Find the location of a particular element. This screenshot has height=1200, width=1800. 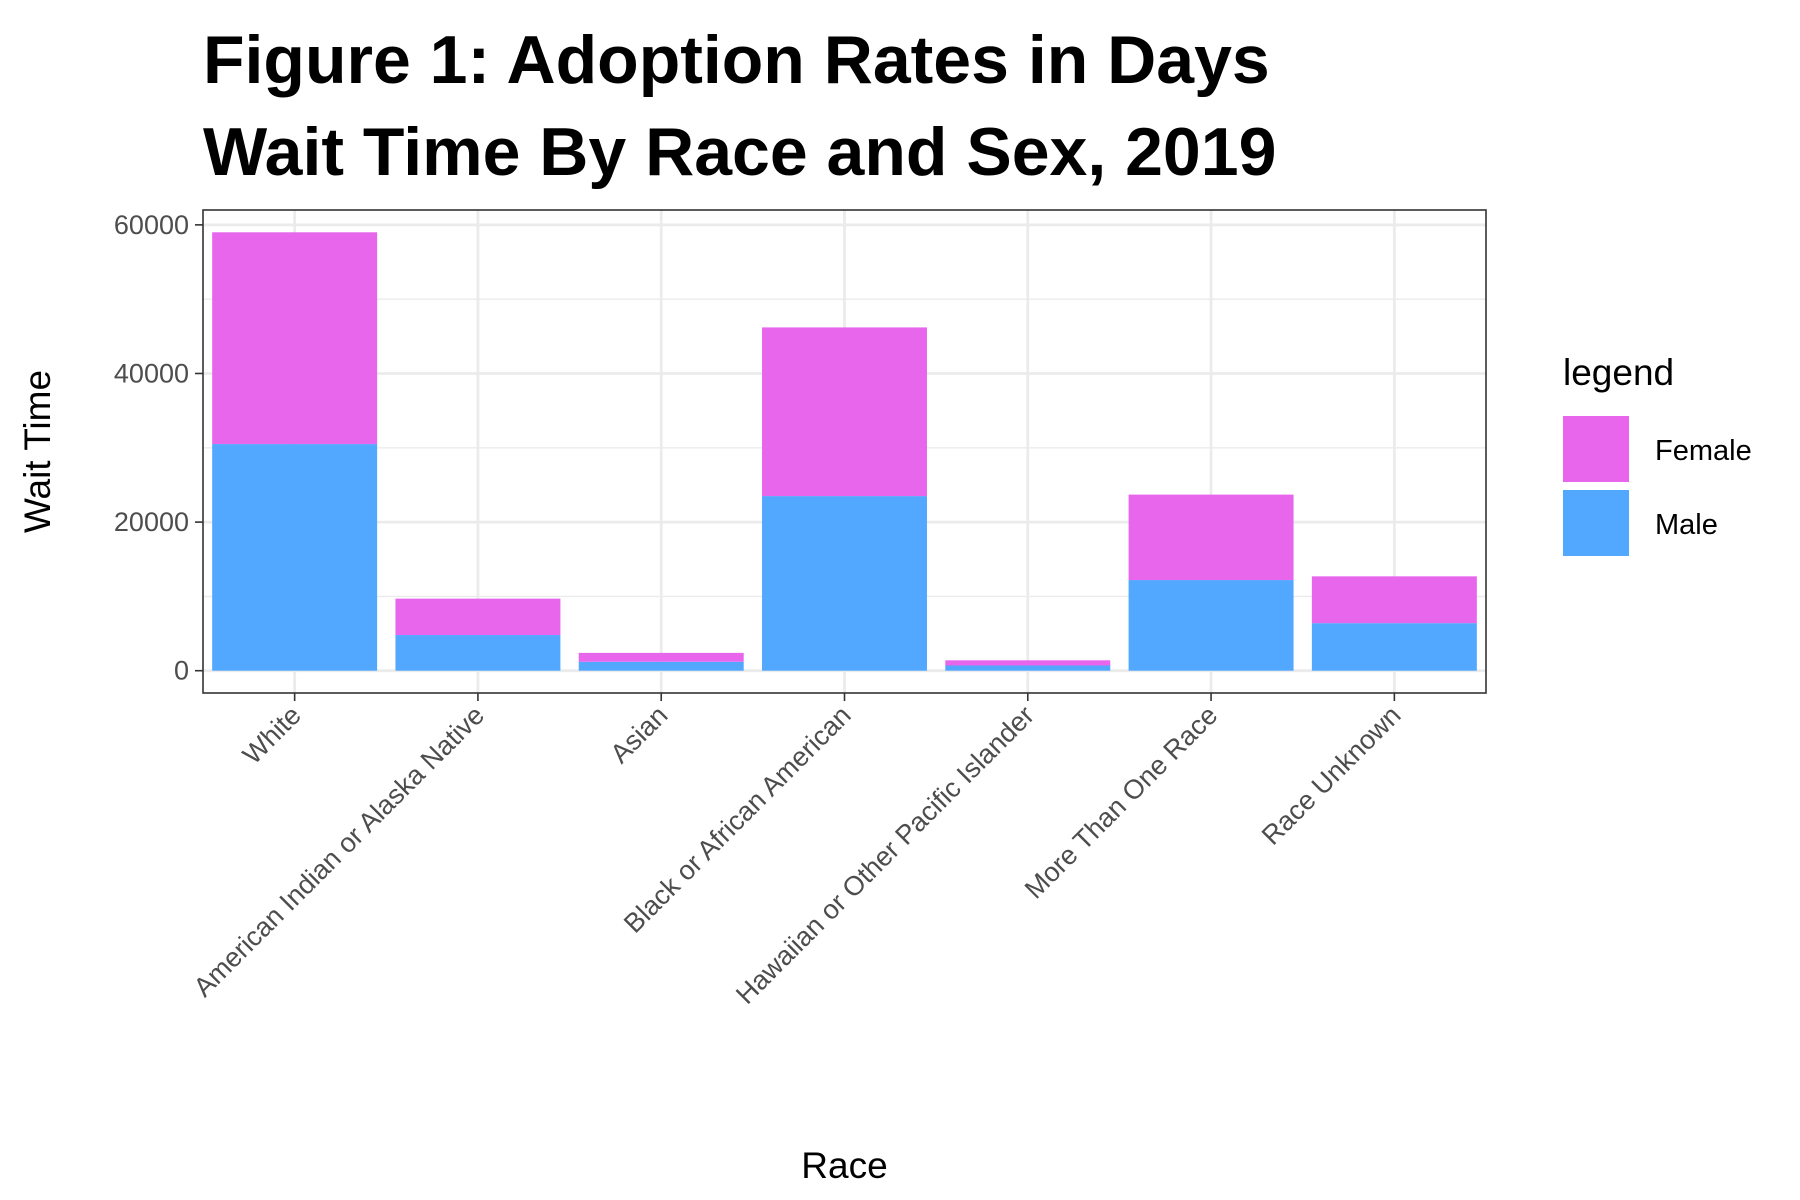

x-tick-label: More Than One Race is located at coordinates (1121, 802).